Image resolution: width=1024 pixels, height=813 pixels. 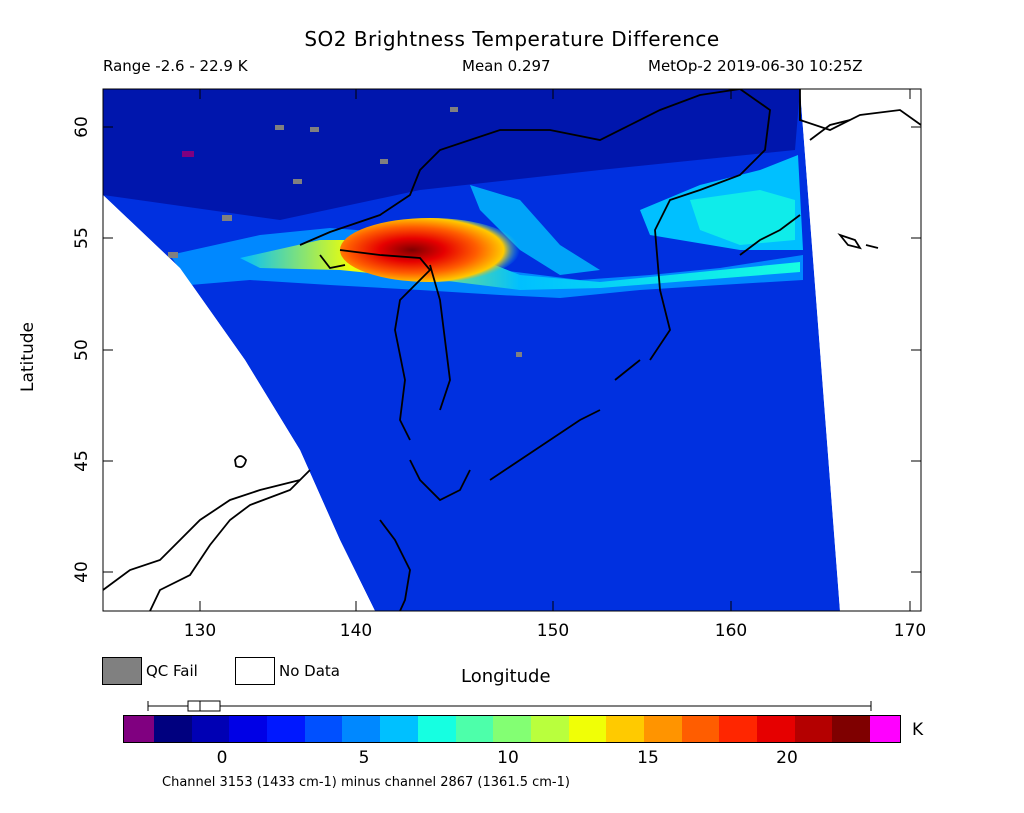 I want to click on x-axis-label: Longitude, so click(x=506, y=676).